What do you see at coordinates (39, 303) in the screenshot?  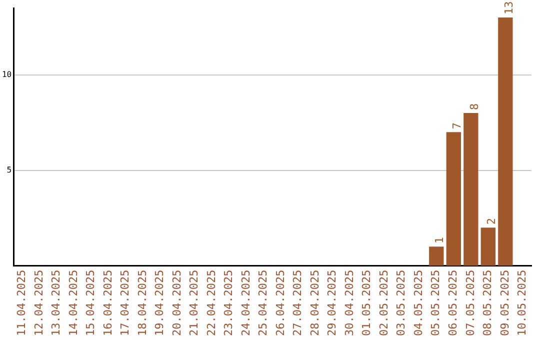 I see `x-tick-label: 12.04.2025` at bounding box center [39, 303].